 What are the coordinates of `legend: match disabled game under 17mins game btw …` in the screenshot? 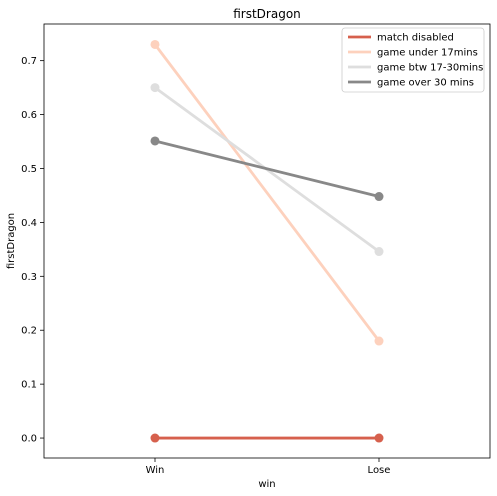 It's located at (413, 60).